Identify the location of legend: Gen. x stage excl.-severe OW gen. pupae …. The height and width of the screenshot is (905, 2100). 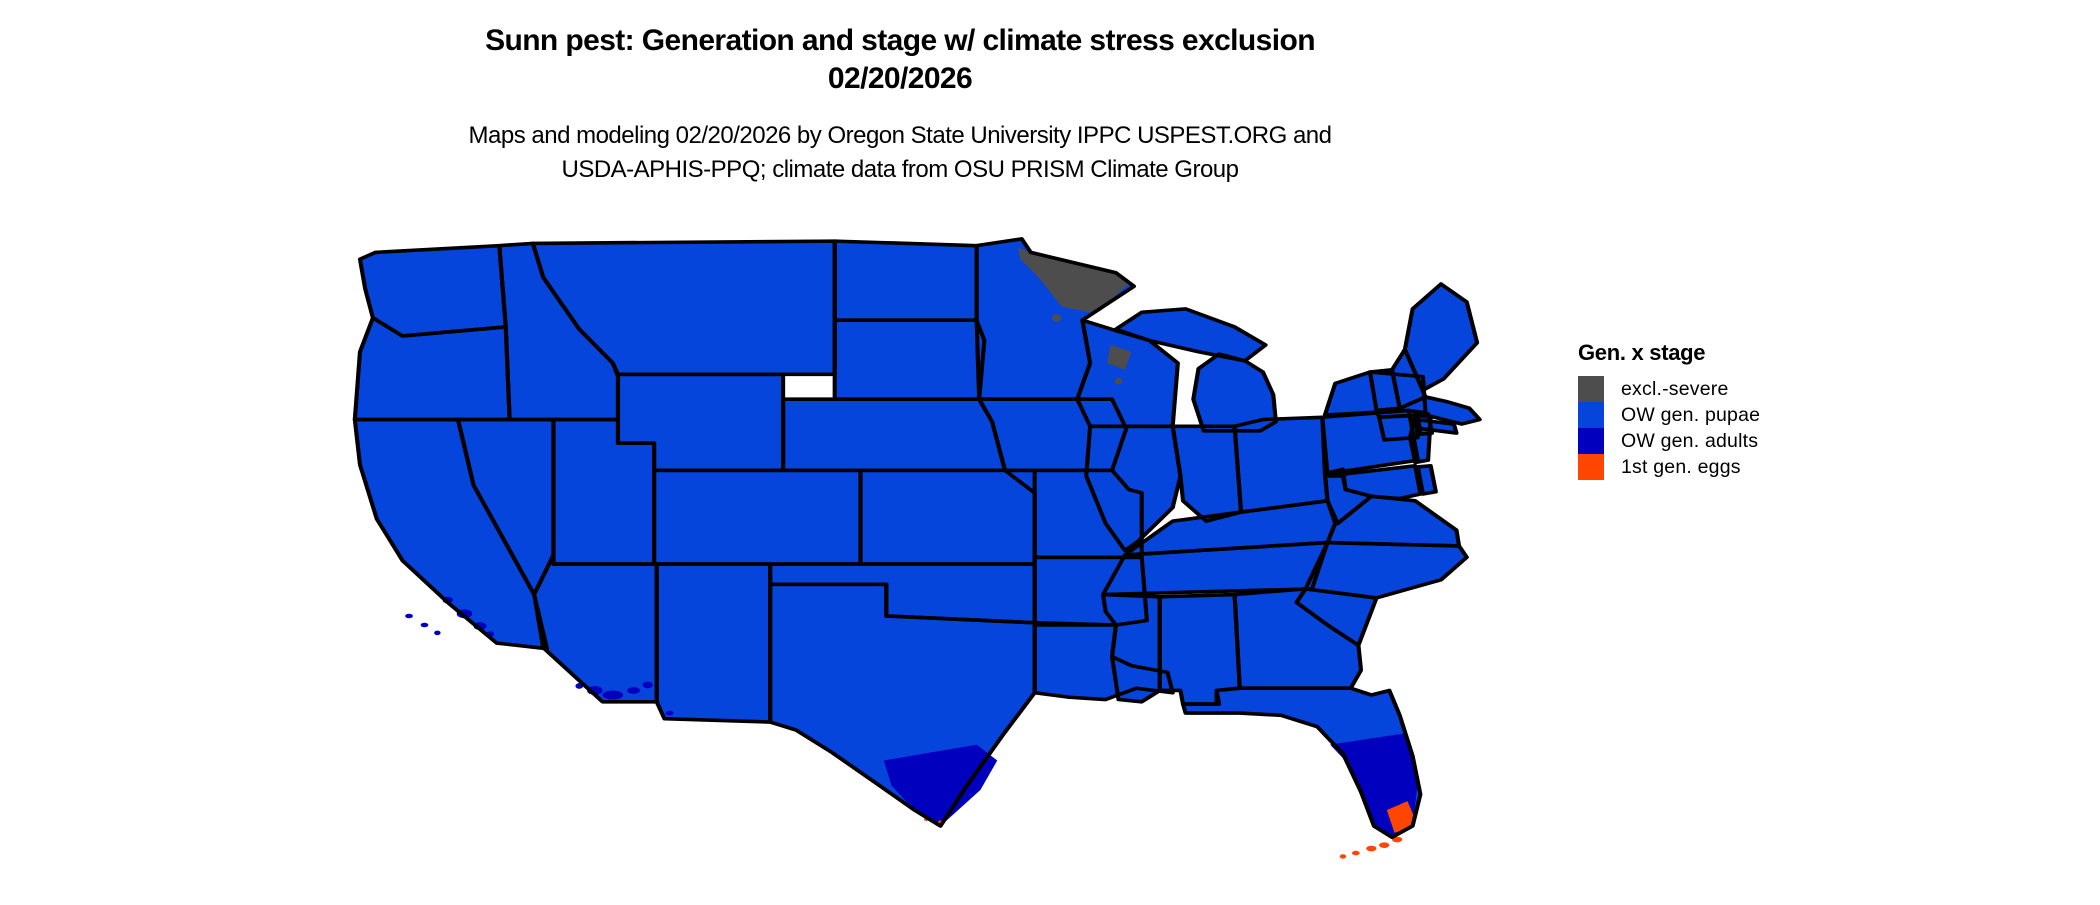
(1708, 410).